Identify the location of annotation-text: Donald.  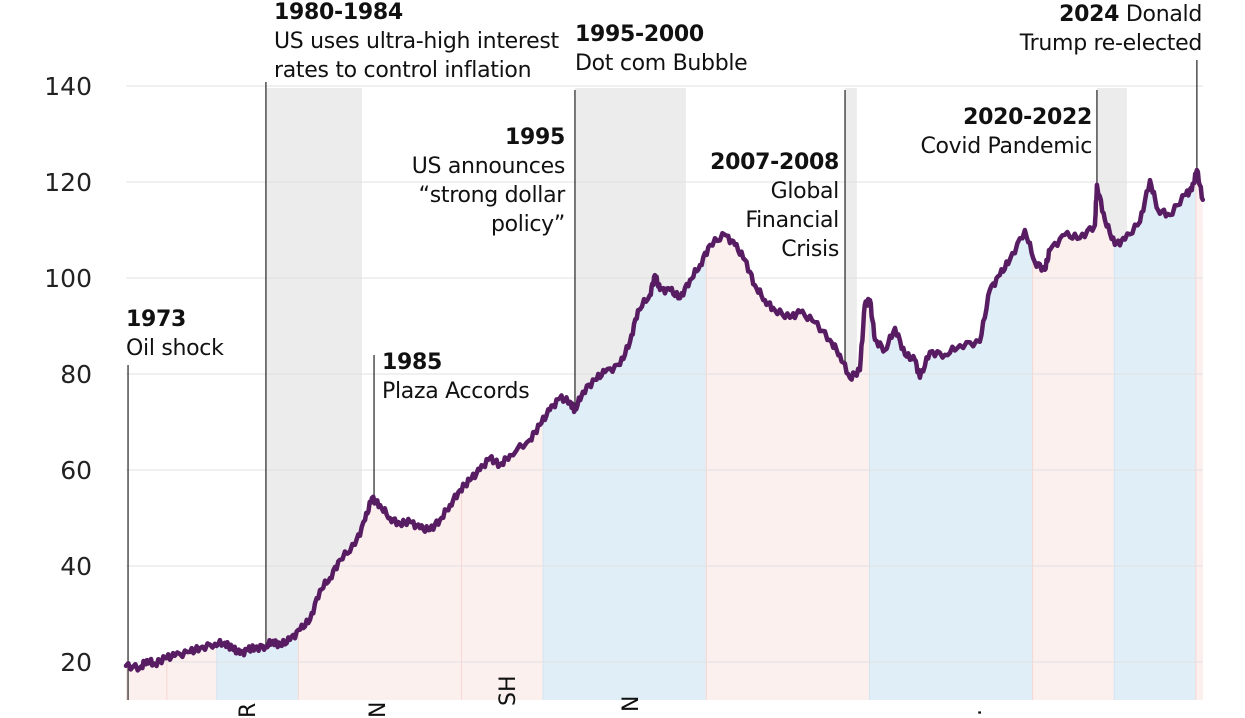
(1163, 14).